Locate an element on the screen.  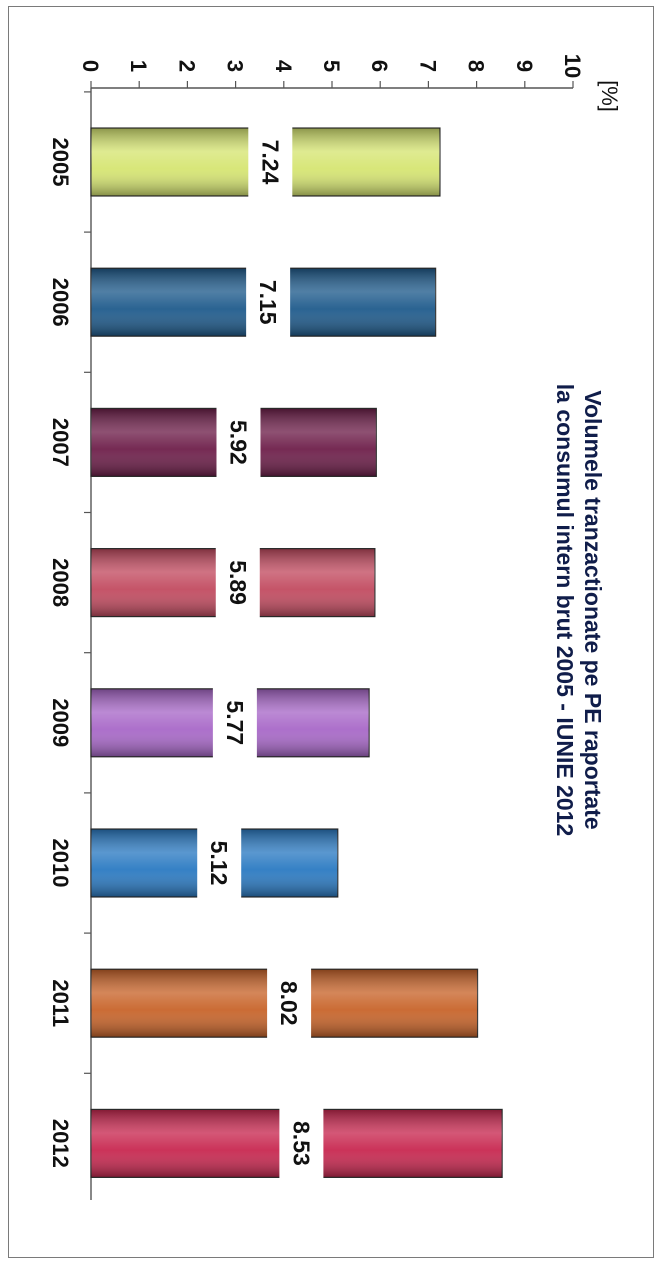
value-tick-label: 1 is located at coordinates (138, 66).